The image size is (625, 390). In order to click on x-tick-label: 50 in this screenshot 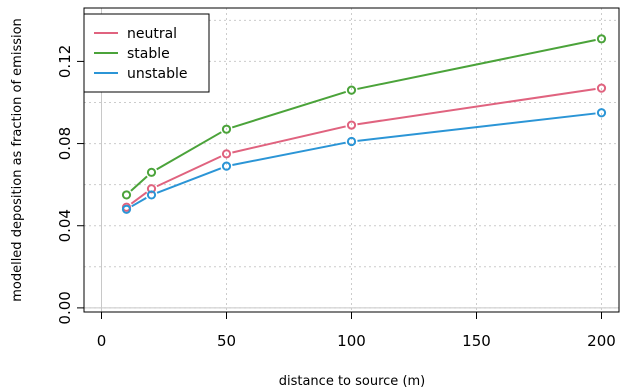, I will do `click(226, 341)`.